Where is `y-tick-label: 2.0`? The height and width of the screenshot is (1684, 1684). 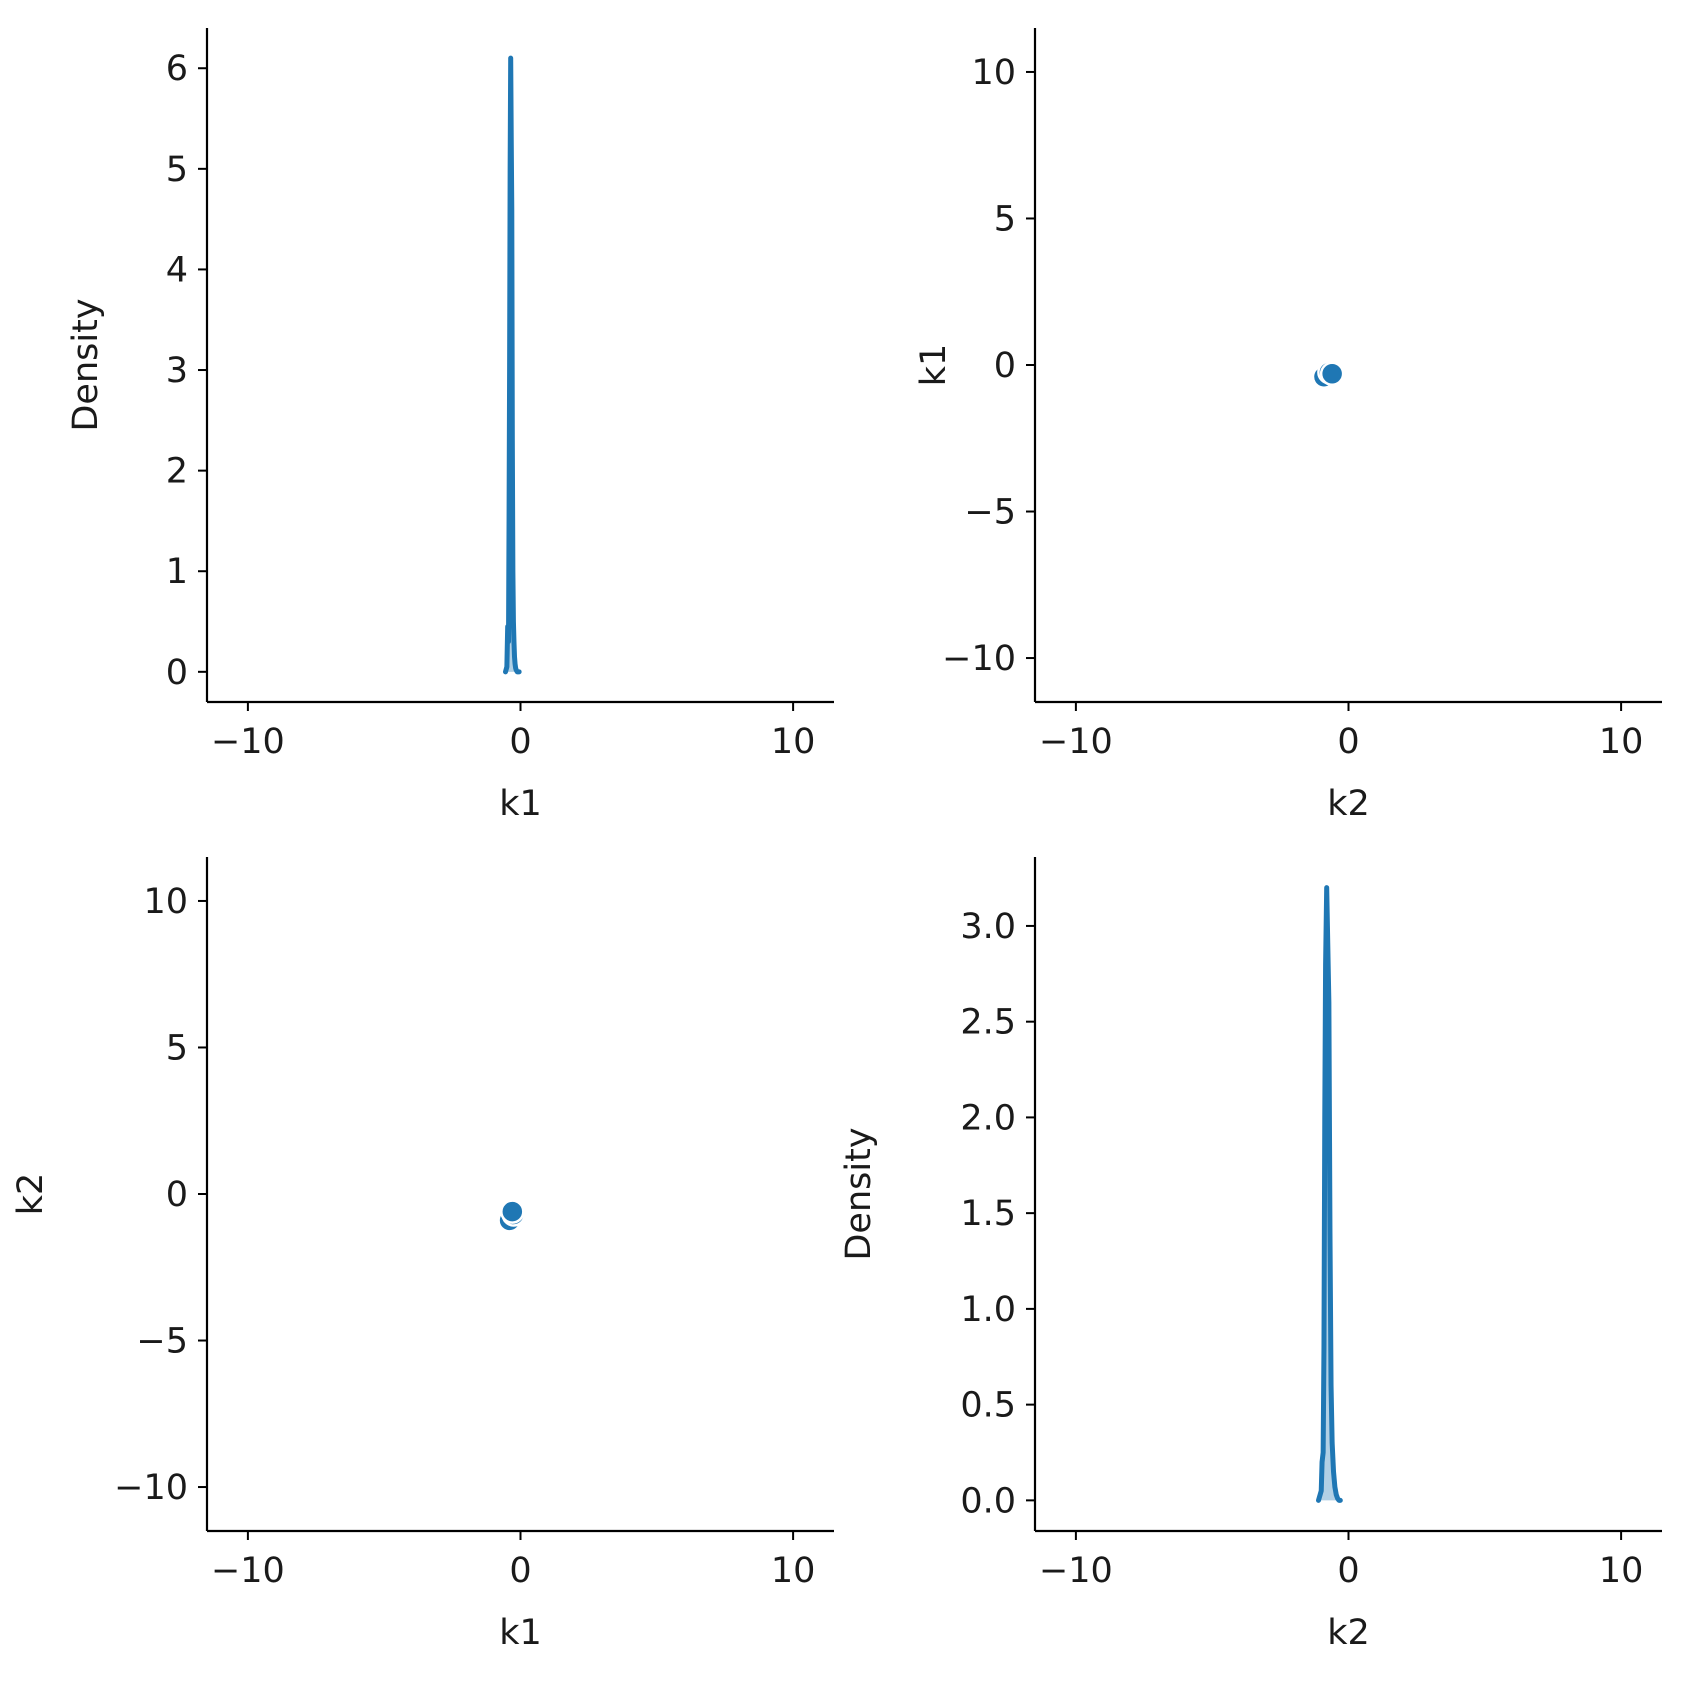
y-tick-label: 2.0 is located at coordinates (988, 1118).